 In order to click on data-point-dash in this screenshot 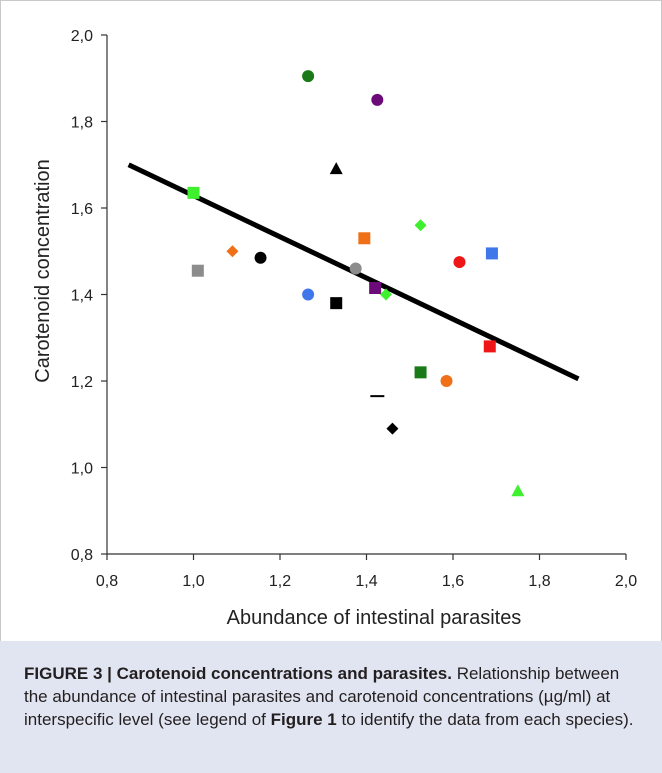, I will do `click(377, 396)`.